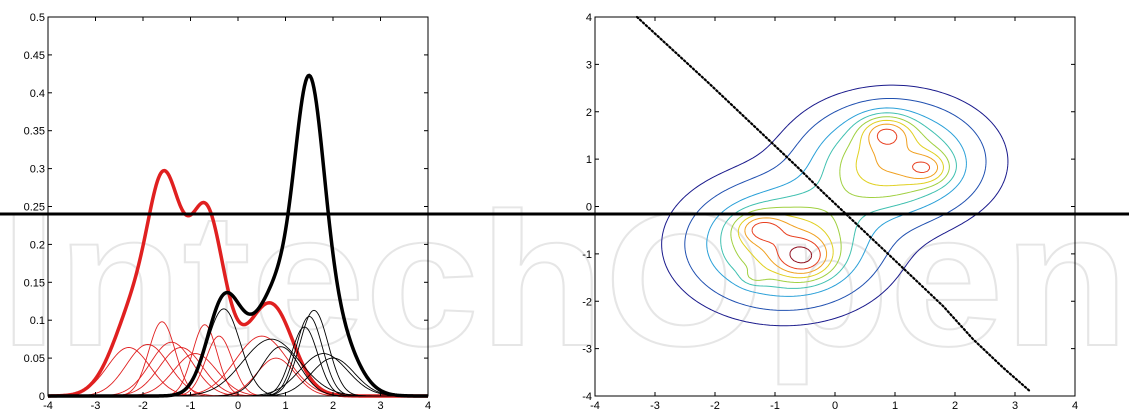  Describe the element at coordinates (587, 350) in the screenshot. I see `y-tick-label: -3` at that location.